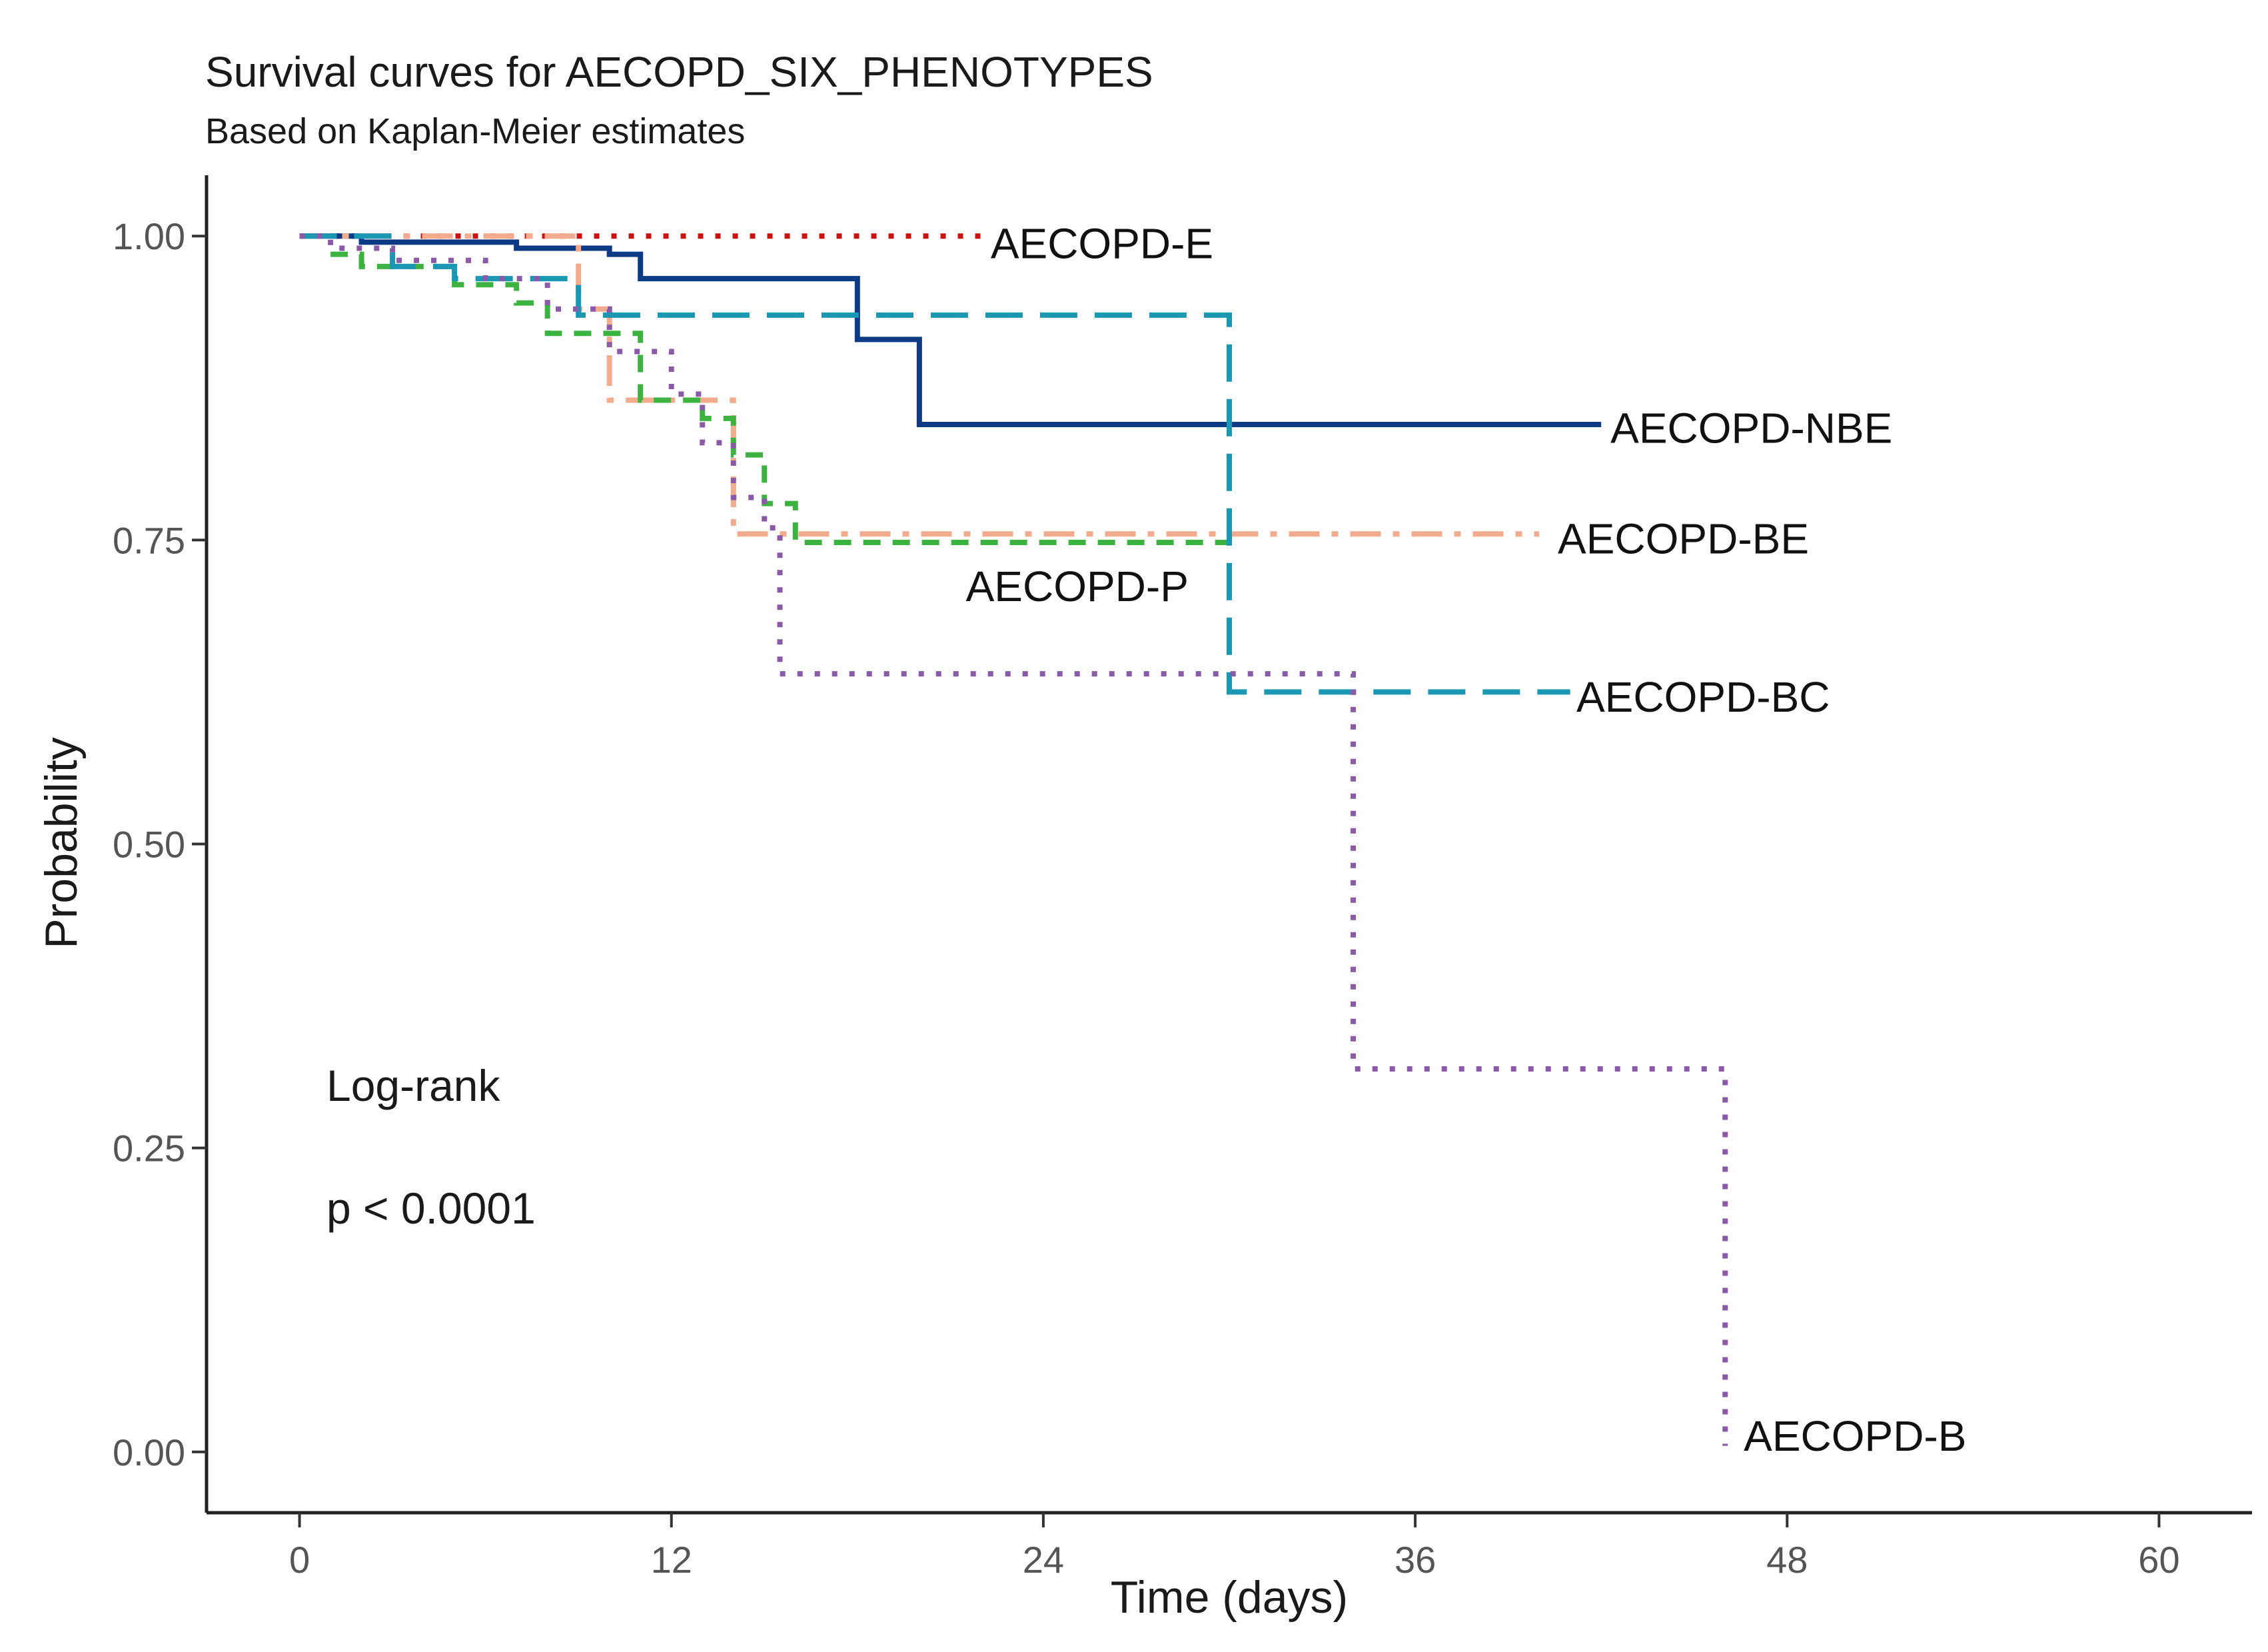  I want to click on series-label-aecopd-b: AECOPD-B, so click(1855, 1436).